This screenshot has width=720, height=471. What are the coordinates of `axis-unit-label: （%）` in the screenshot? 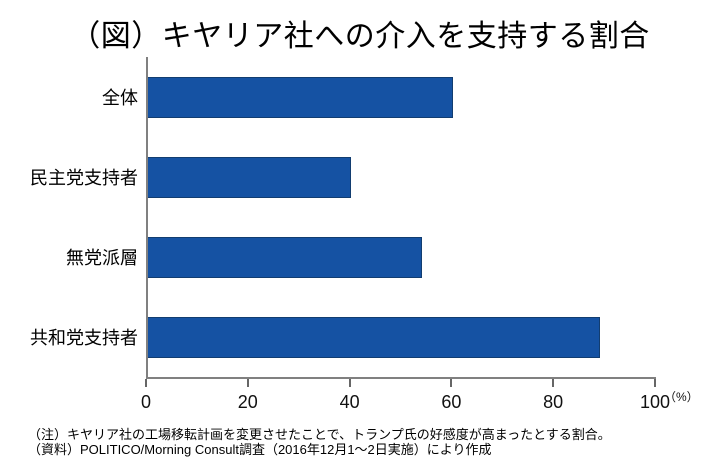 It's located at (681, 397).